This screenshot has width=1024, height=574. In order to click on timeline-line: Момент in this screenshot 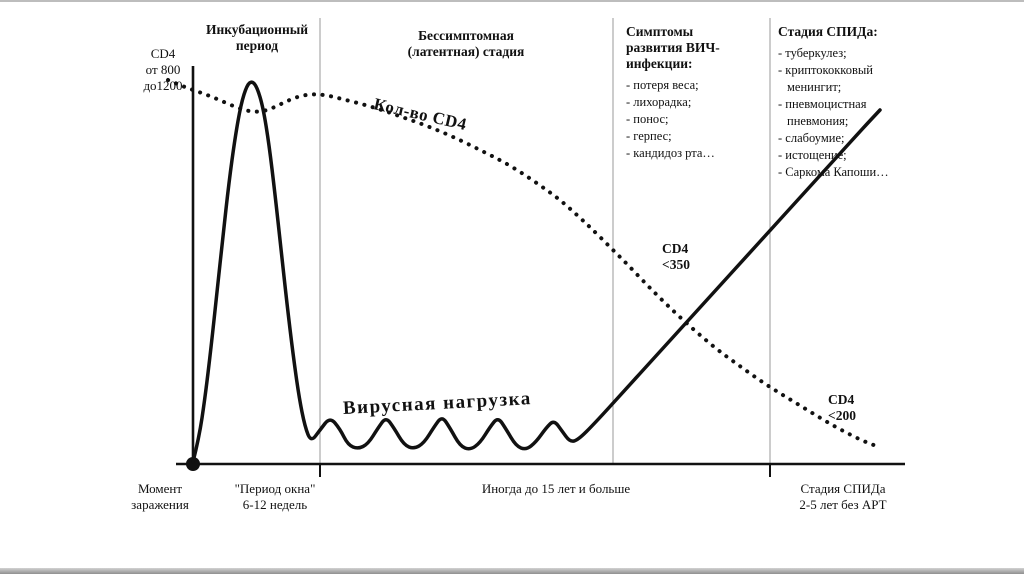, I will do `click(160, 488)`.